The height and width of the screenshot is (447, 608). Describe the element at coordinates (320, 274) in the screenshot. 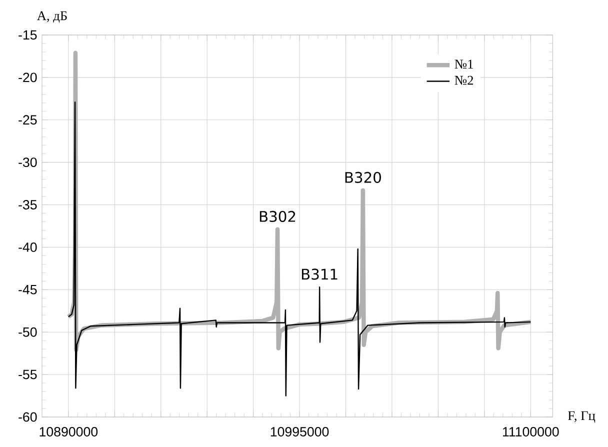

I see `annotation: B311` at that location.